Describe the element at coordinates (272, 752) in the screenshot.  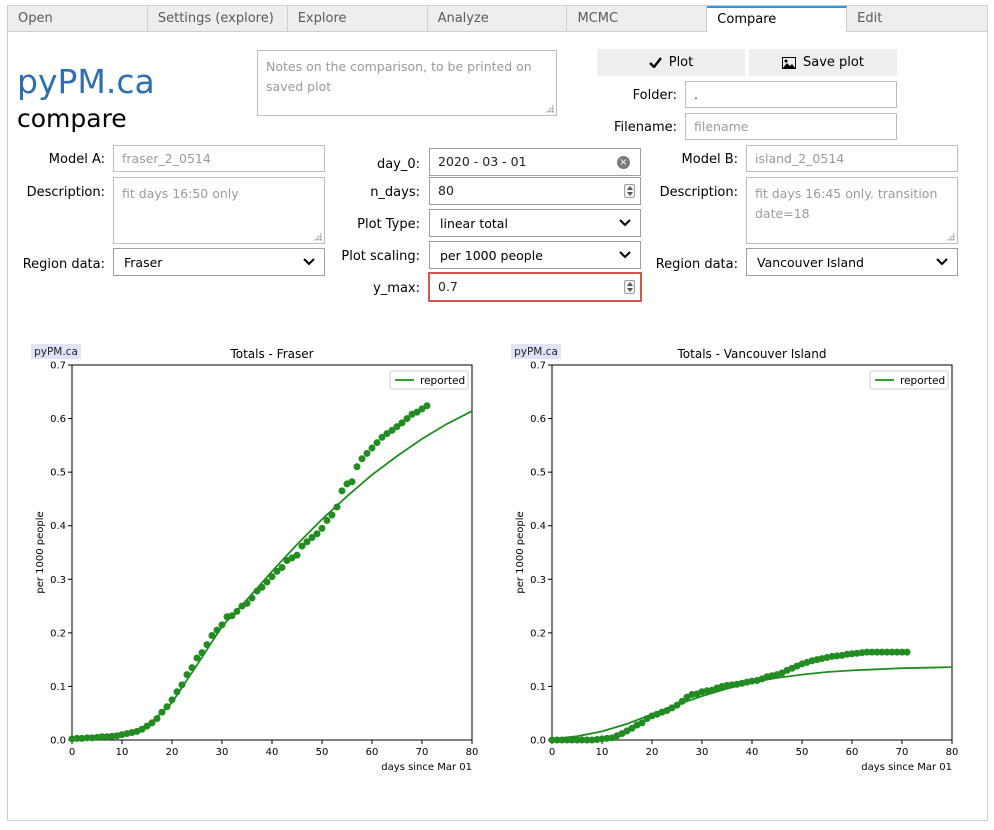
I see `x-tick-label: 40` at that location.